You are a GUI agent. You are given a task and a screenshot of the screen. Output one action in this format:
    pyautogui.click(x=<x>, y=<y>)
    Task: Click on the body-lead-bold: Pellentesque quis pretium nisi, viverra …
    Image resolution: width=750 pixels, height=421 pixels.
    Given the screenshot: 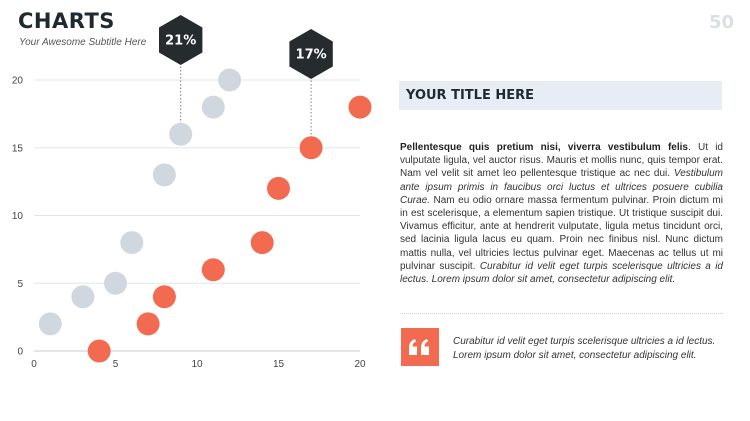 What is the action you would take?
    pyautogui.click(x=544, y=147)
    